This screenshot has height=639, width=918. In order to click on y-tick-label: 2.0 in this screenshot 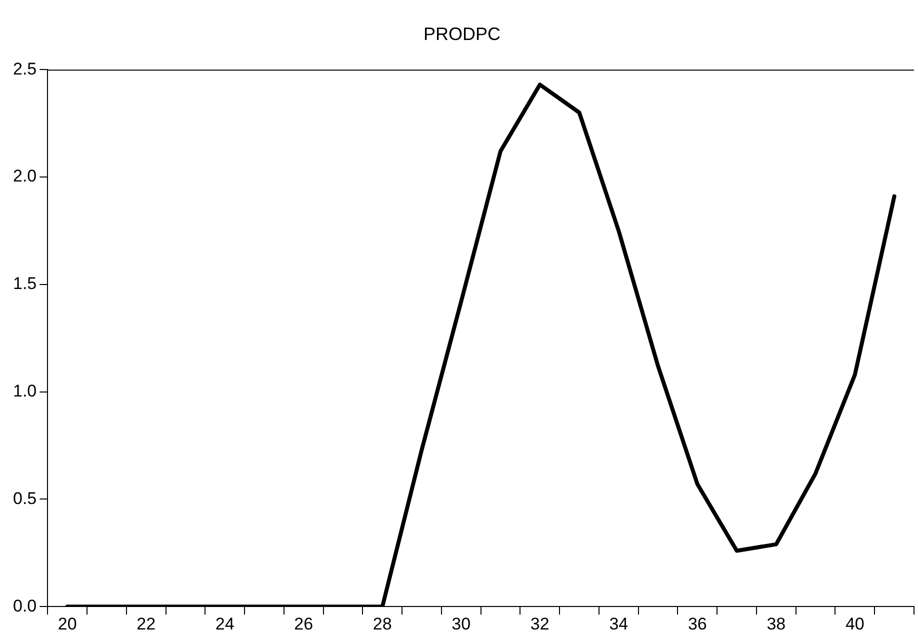, I will do `click(24, 176)`.